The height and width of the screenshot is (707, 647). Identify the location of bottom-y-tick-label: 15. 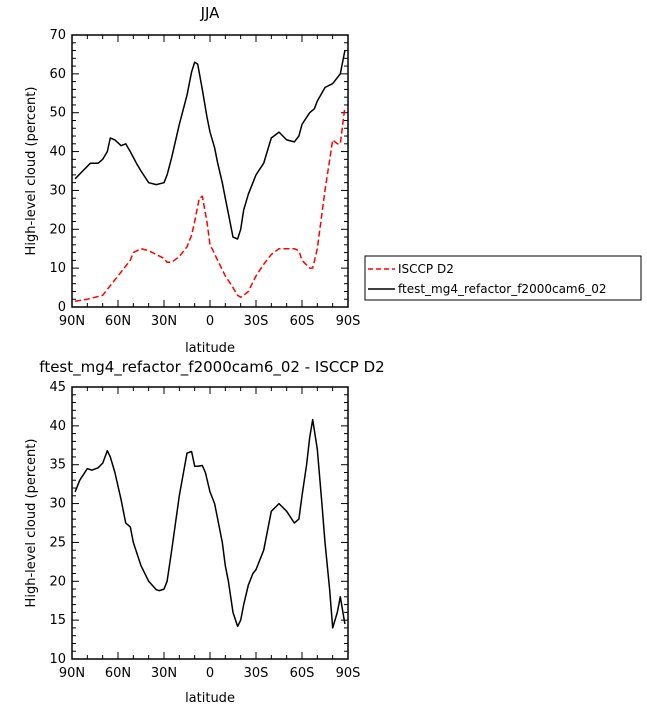
(57, 620).